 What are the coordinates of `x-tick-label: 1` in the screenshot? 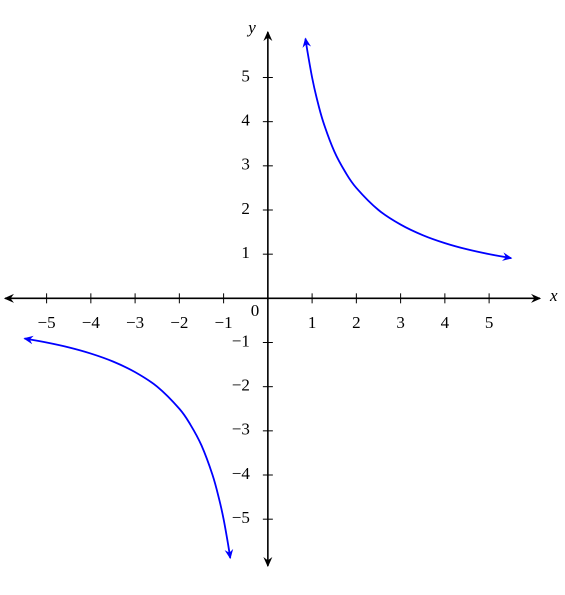 It's located at (312, 322).